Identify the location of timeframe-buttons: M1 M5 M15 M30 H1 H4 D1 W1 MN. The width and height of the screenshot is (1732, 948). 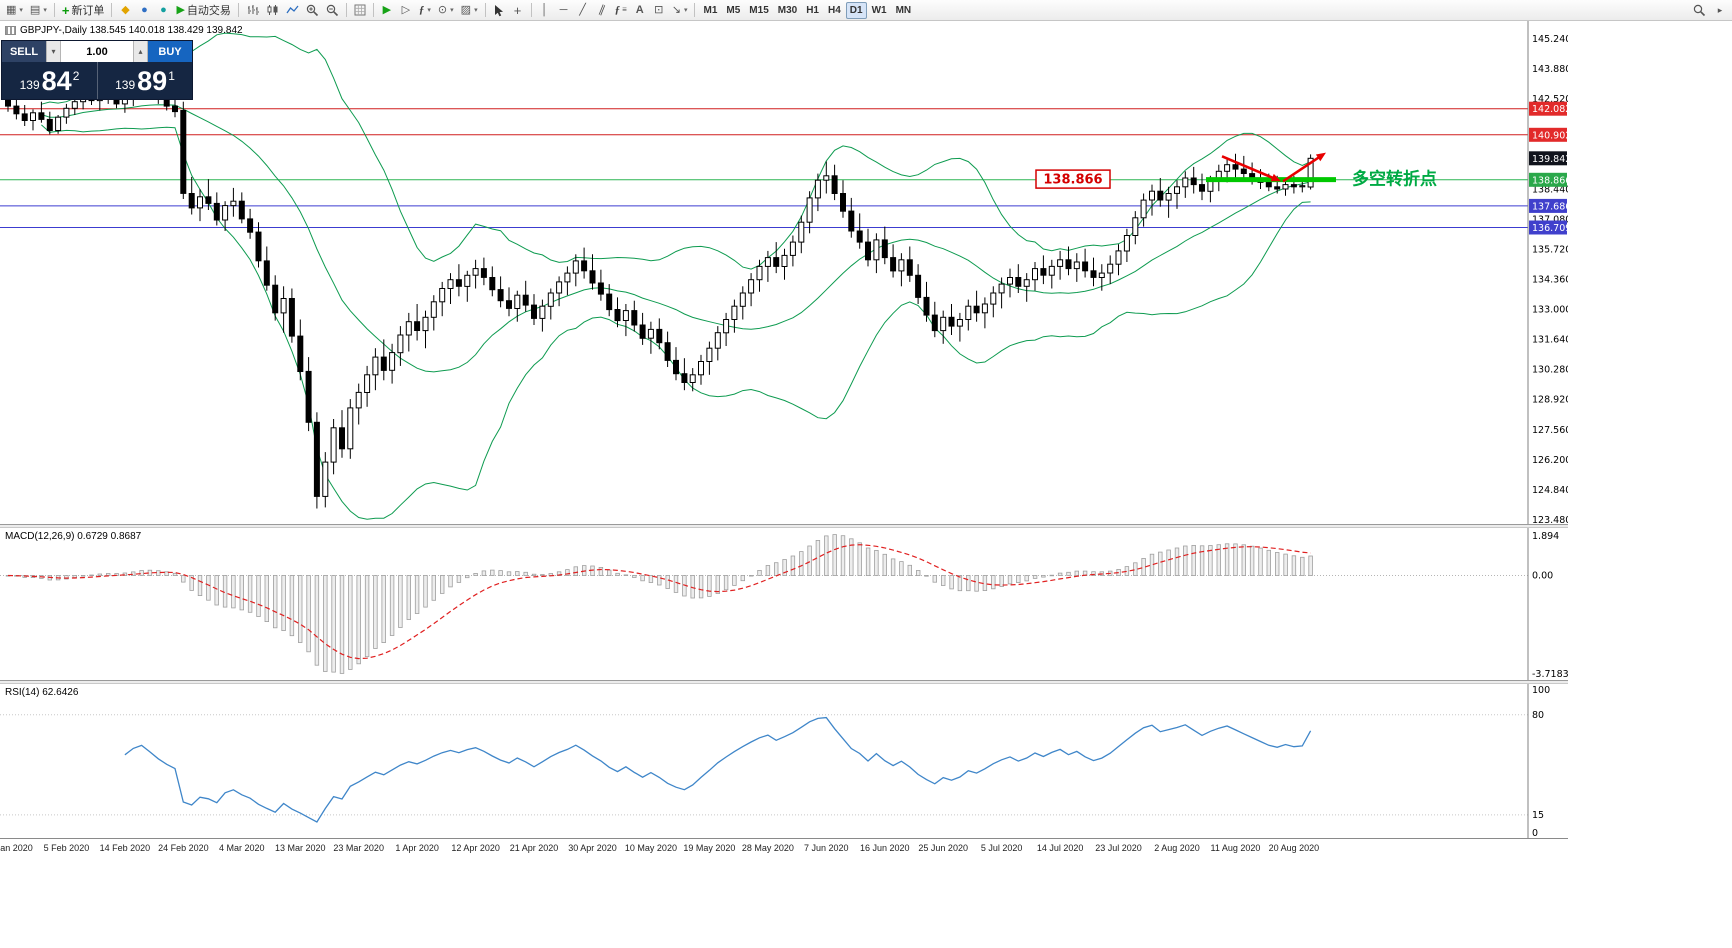
(807, 10).